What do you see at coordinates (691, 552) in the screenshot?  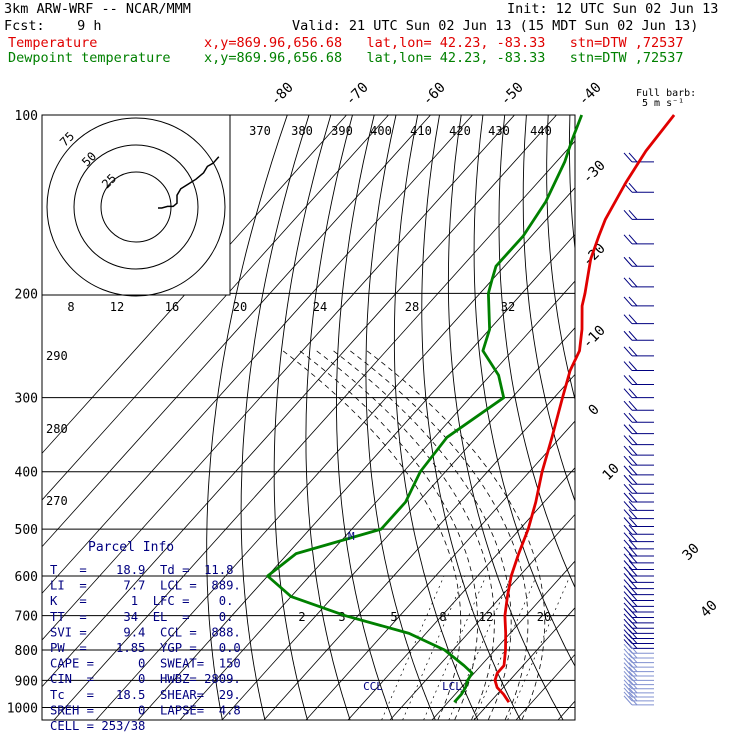 I see `temperature-tick-label: 30` at bounding box center [691, 552].